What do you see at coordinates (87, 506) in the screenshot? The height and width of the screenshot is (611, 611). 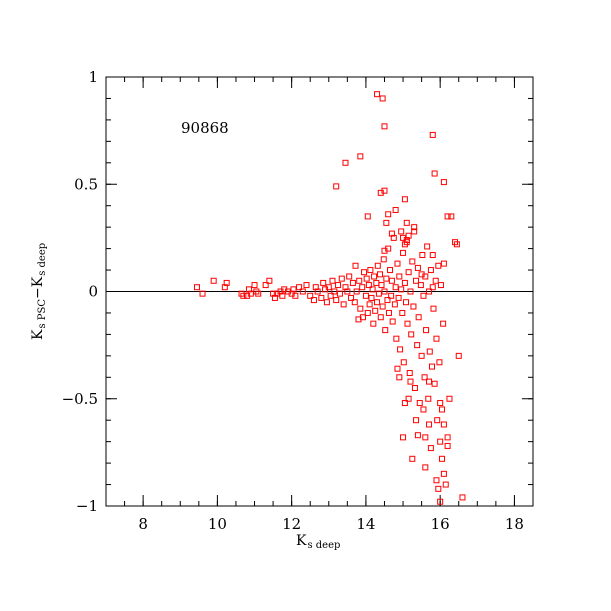 I see `y-tick-label: −1` at bounding box center [87, 506].